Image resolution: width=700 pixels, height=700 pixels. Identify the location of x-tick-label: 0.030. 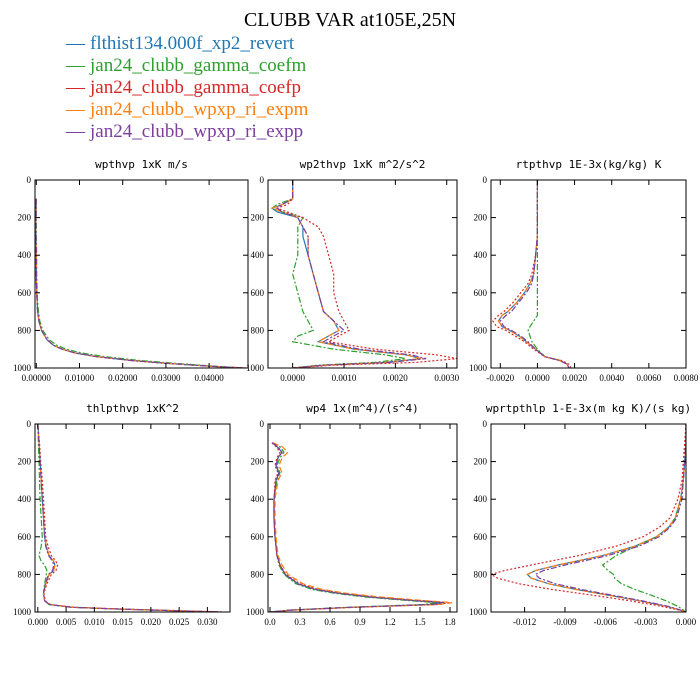
(207, 622).